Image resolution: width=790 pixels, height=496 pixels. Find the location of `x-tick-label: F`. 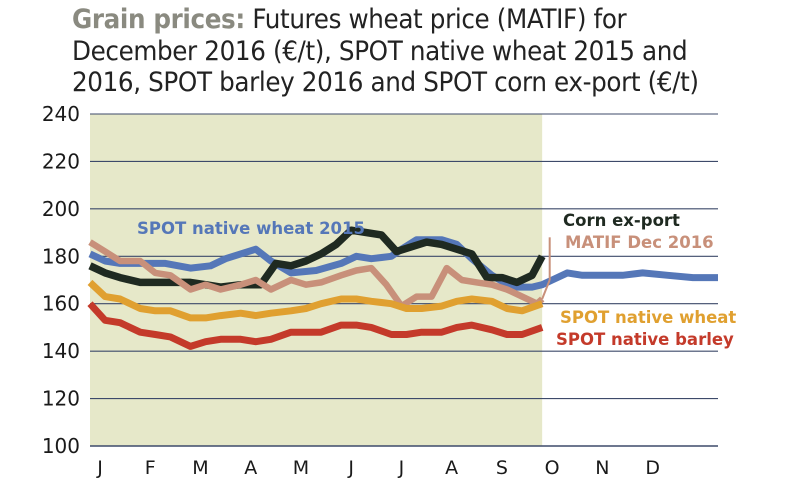

x-tick-label: F is located at coordinates (150, 468).